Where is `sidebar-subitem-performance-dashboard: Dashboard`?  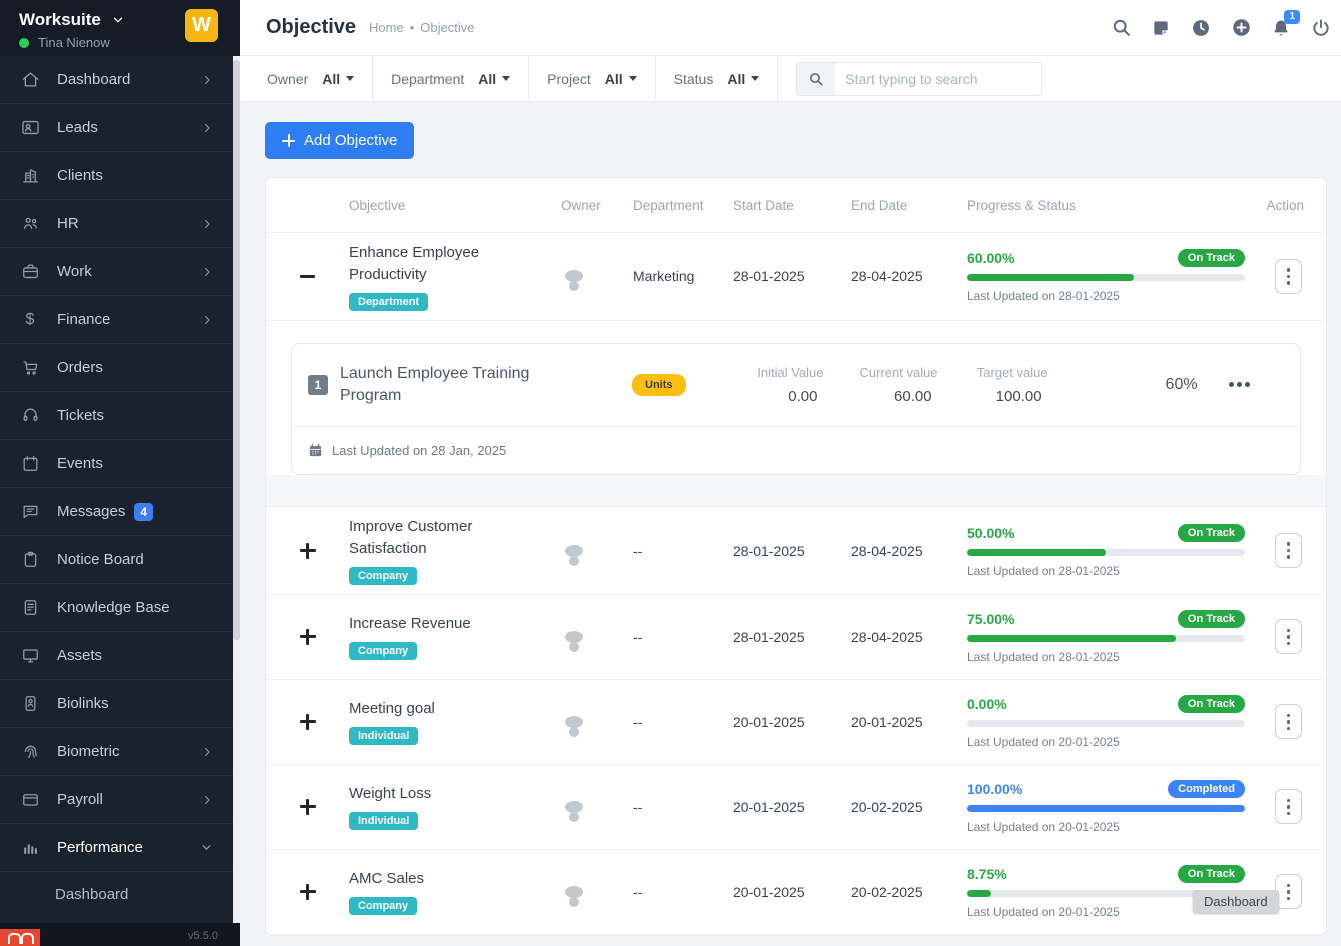 sidebar-subitem-performance-dashboard: Dashboard is located at coordinates (92, 894).